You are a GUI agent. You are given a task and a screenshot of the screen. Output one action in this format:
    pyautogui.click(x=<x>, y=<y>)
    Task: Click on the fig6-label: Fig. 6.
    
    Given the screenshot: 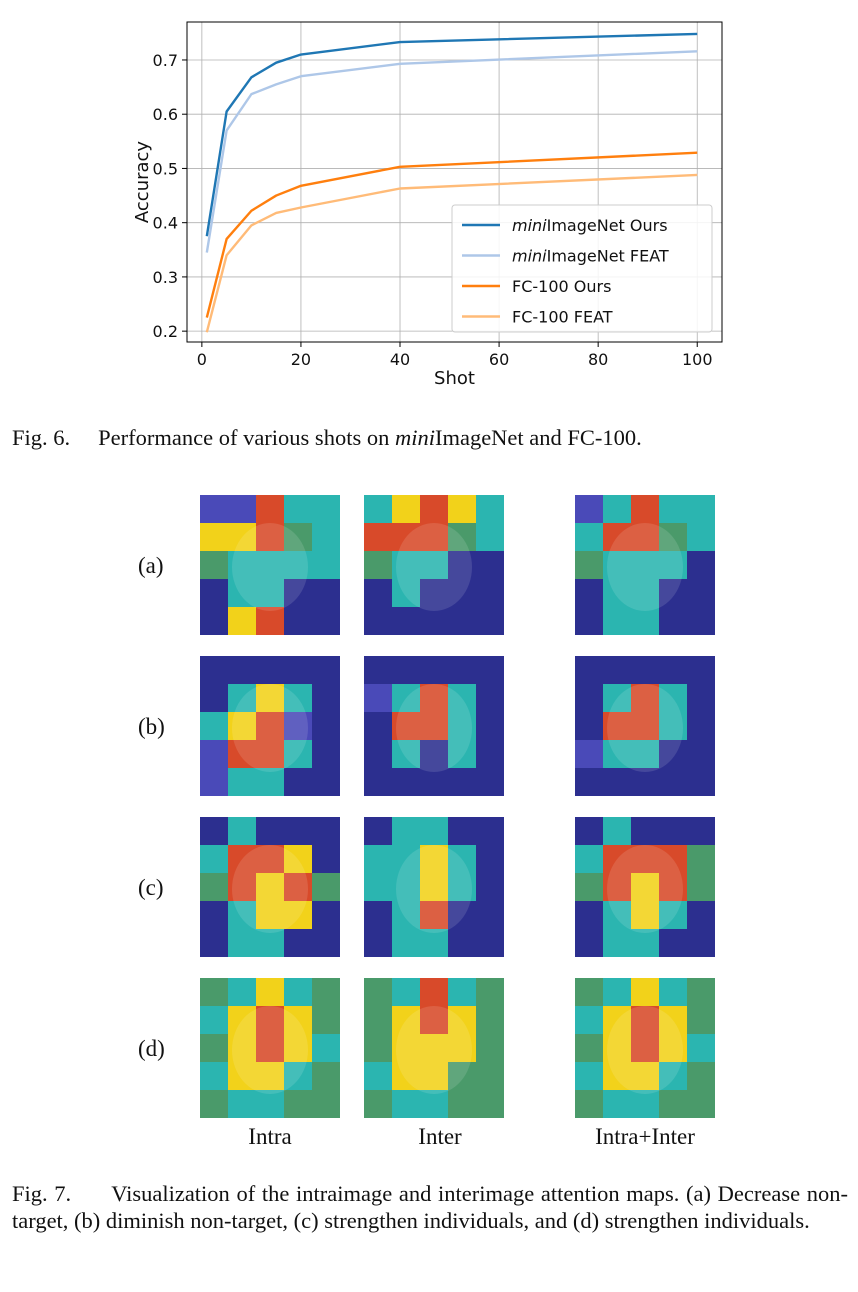 What is the action you would take?
    pyautogui.click(x=41, y=437)
    